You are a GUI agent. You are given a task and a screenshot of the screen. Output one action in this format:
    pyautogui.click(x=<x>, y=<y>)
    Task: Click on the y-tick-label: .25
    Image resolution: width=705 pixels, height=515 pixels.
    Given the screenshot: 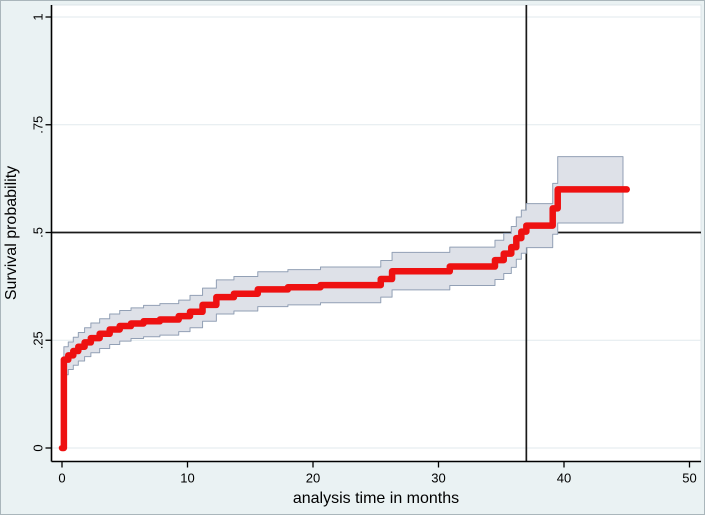 What is the action you would take?
    pyautogui.click(x=38, y=340)
    